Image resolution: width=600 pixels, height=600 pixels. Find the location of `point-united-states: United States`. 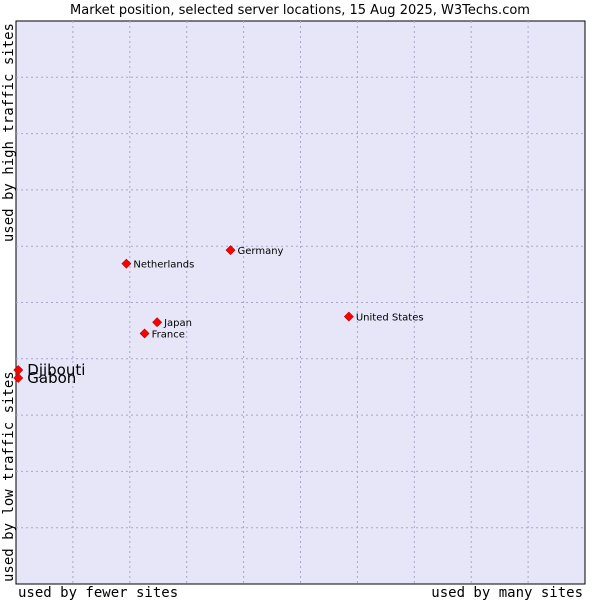

point-united-states: United States is located at coordinates (383, 317).